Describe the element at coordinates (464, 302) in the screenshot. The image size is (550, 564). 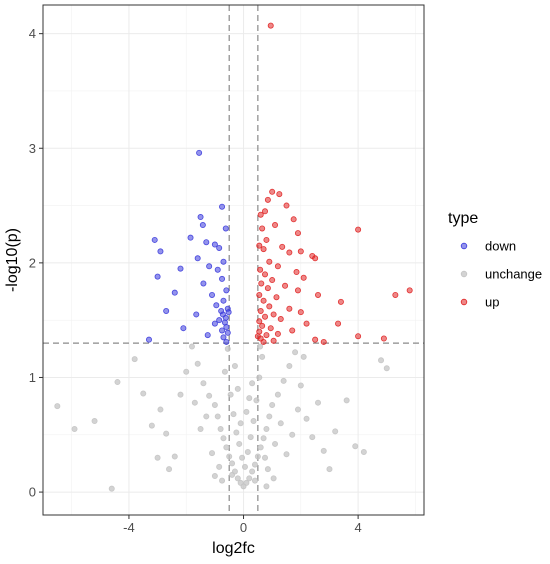
I see `legend-key-up` at that location.